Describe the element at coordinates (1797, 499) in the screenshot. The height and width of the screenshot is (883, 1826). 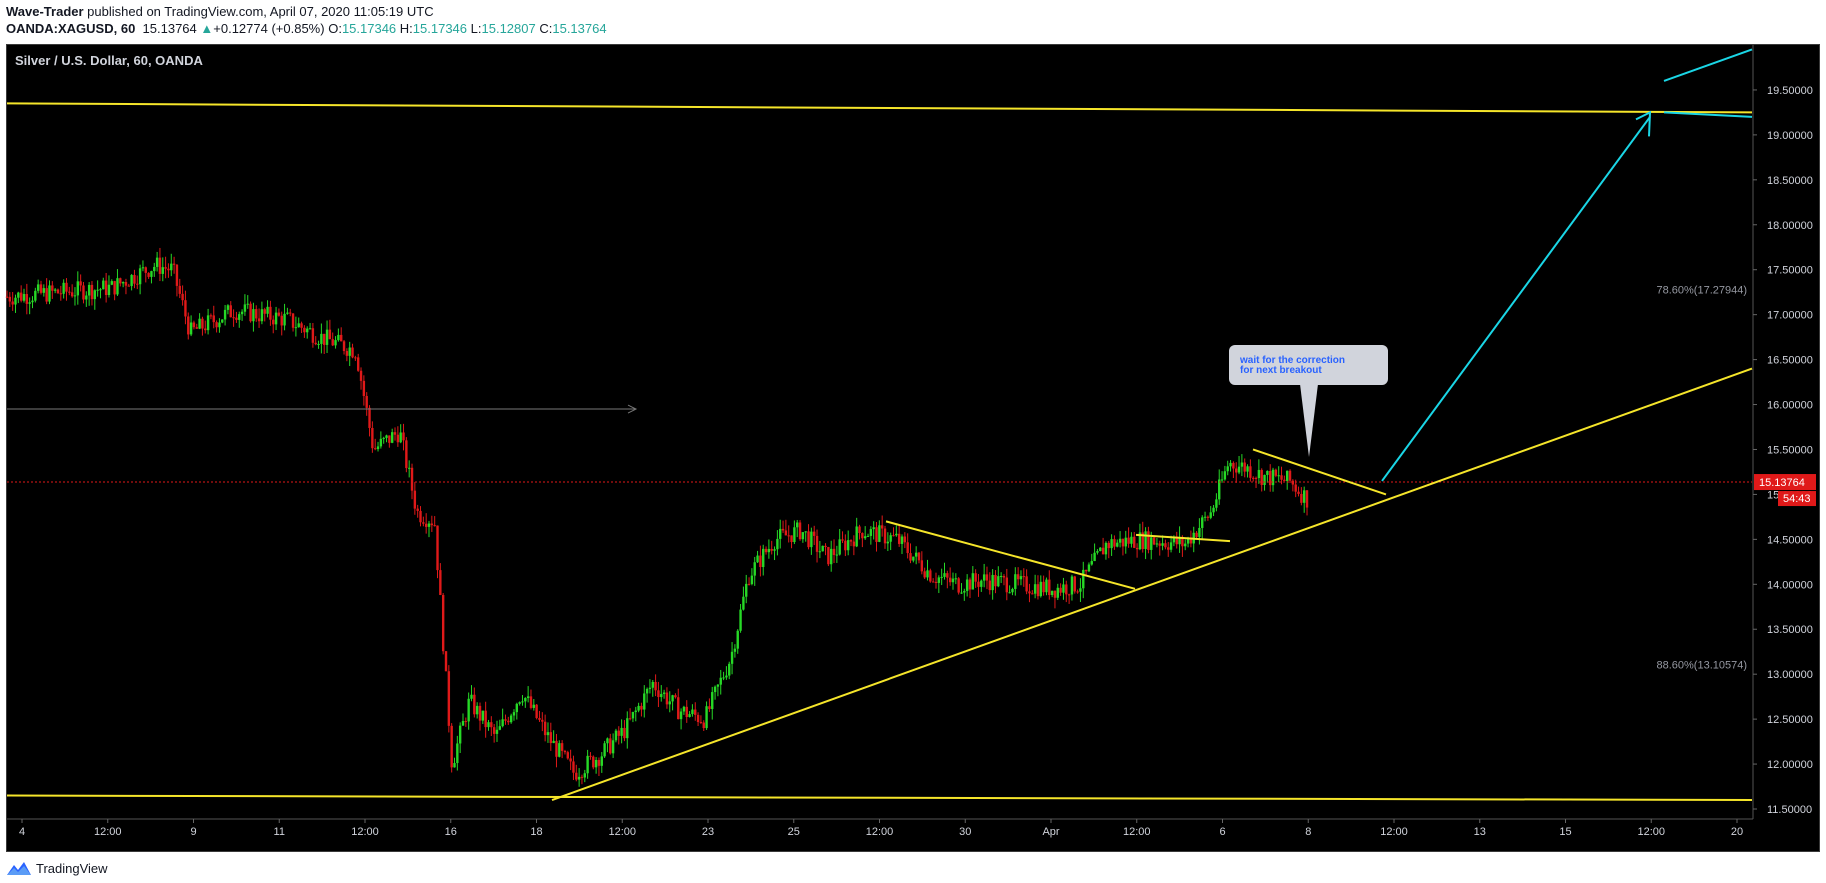
I see `countdown-box` at that location.